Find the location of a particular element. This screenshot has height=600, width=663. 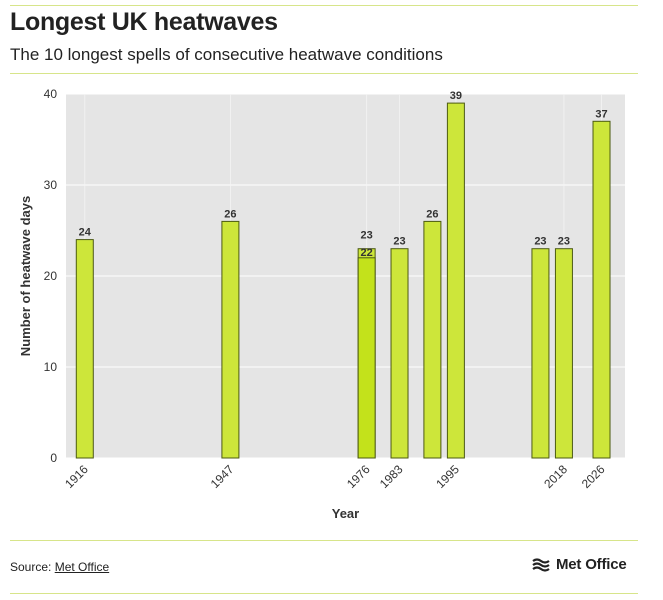

y-tick-label: 20 is located at coordinates (51, 276).